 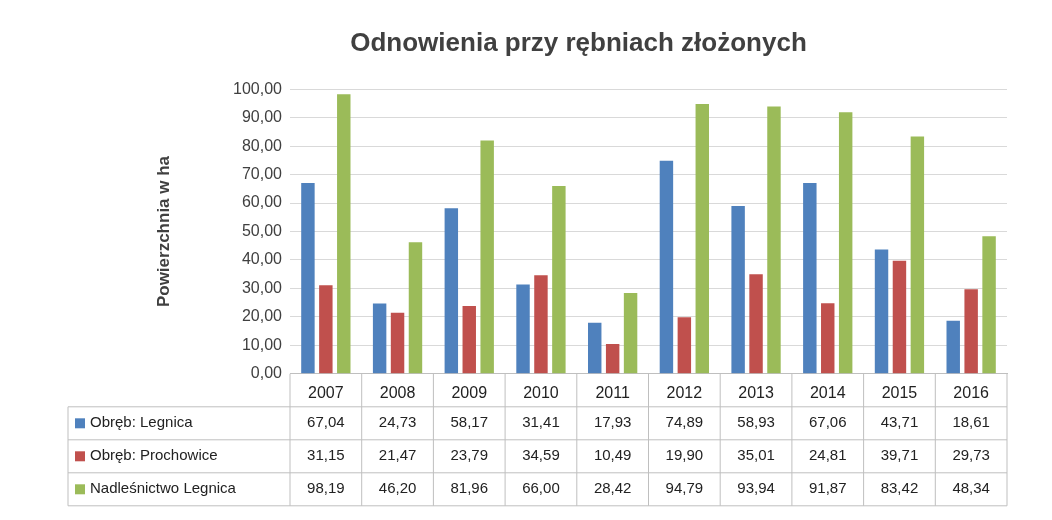 What do you see at coordinates (899, 392) in the screenshot?
I see `x-tick-label: 2015` at bounding box center [899, 392].